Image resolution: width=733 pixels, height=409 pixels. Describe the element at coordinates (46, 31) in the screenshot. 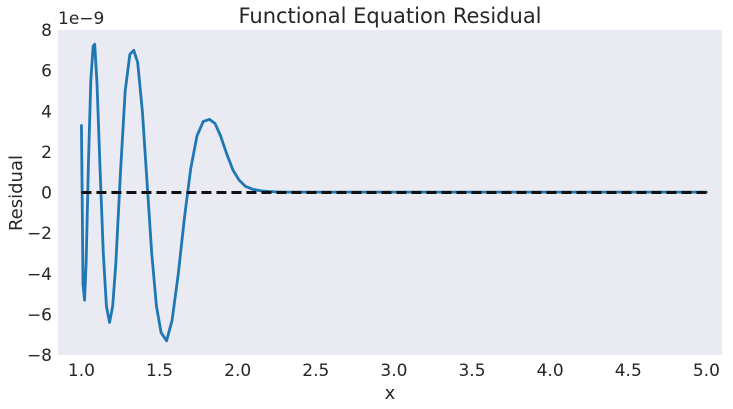

I see `y-tick-label: 8` at that location.